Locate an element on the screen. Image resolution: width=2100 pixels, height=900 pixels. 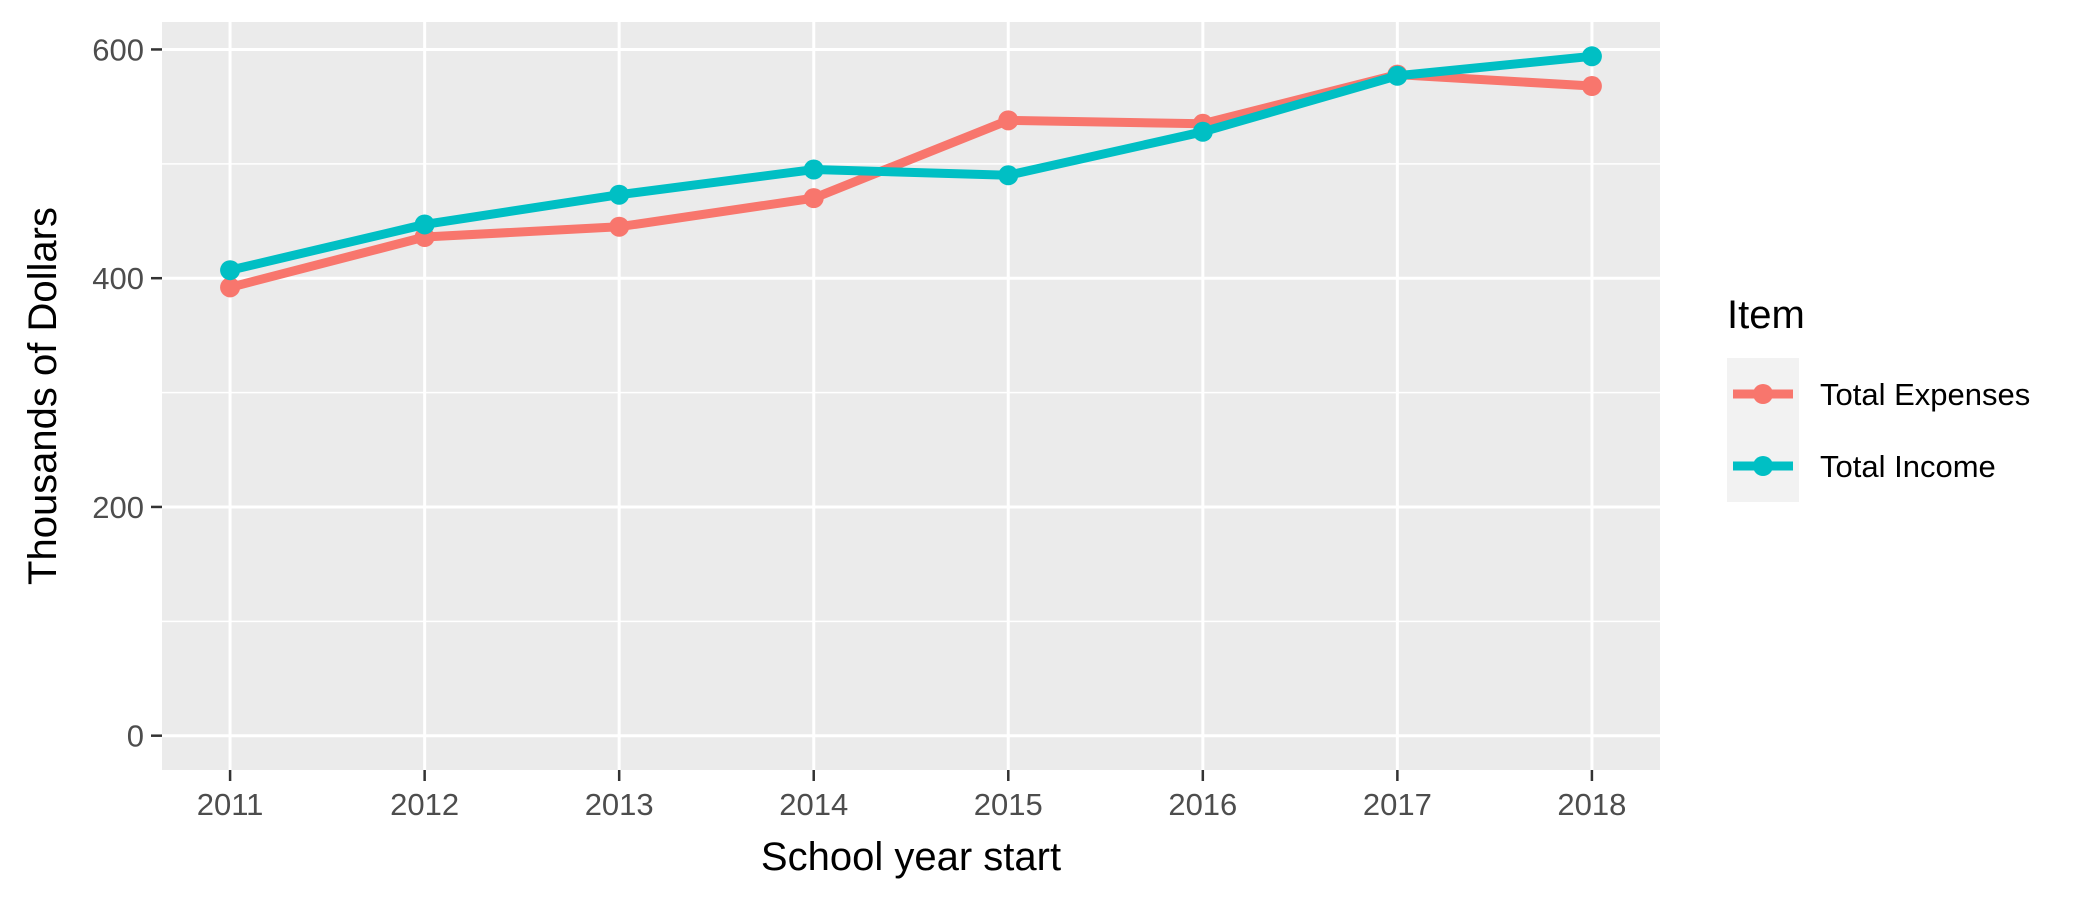
y-tick-label: 600 is located at coordinates (118, 49).